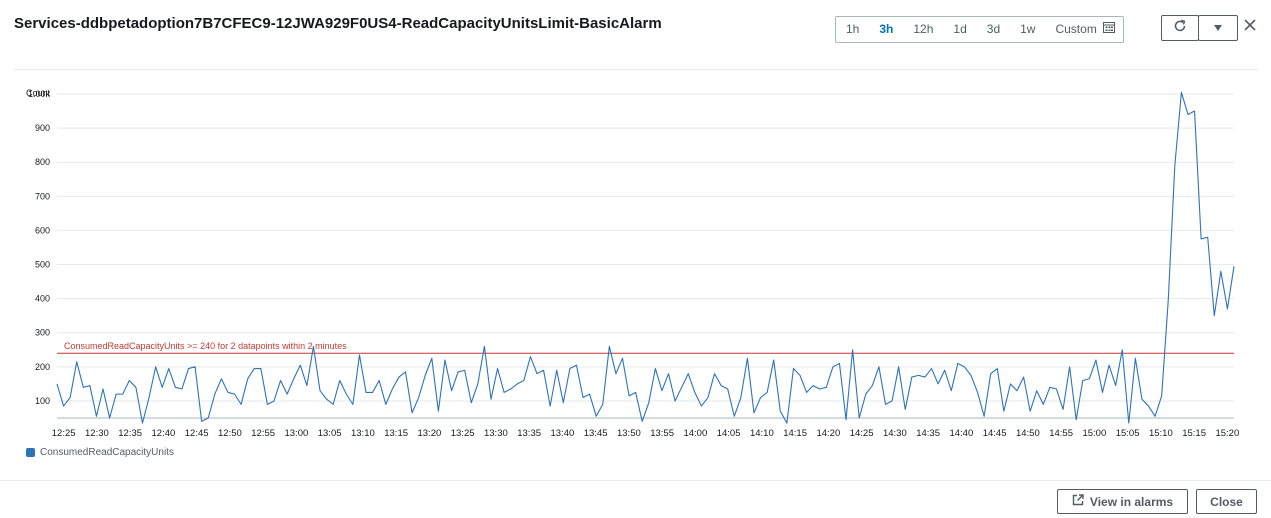 The image size is (1271, 518). I want to click on x-tick-label: 14:50, so click(1028, 433).